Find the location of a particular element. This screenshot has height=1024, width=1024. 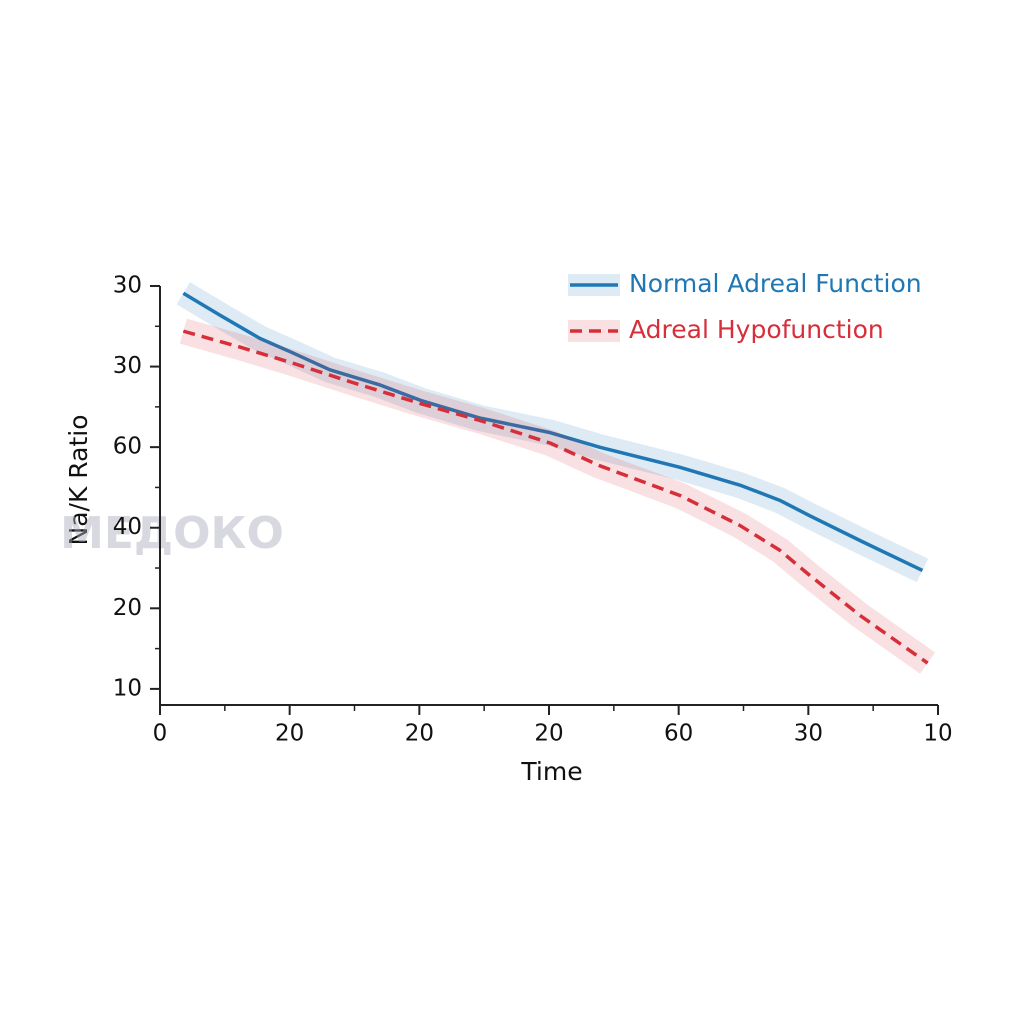

legend-label: Adreal Hypofunction is located at coordinates (756, 329).